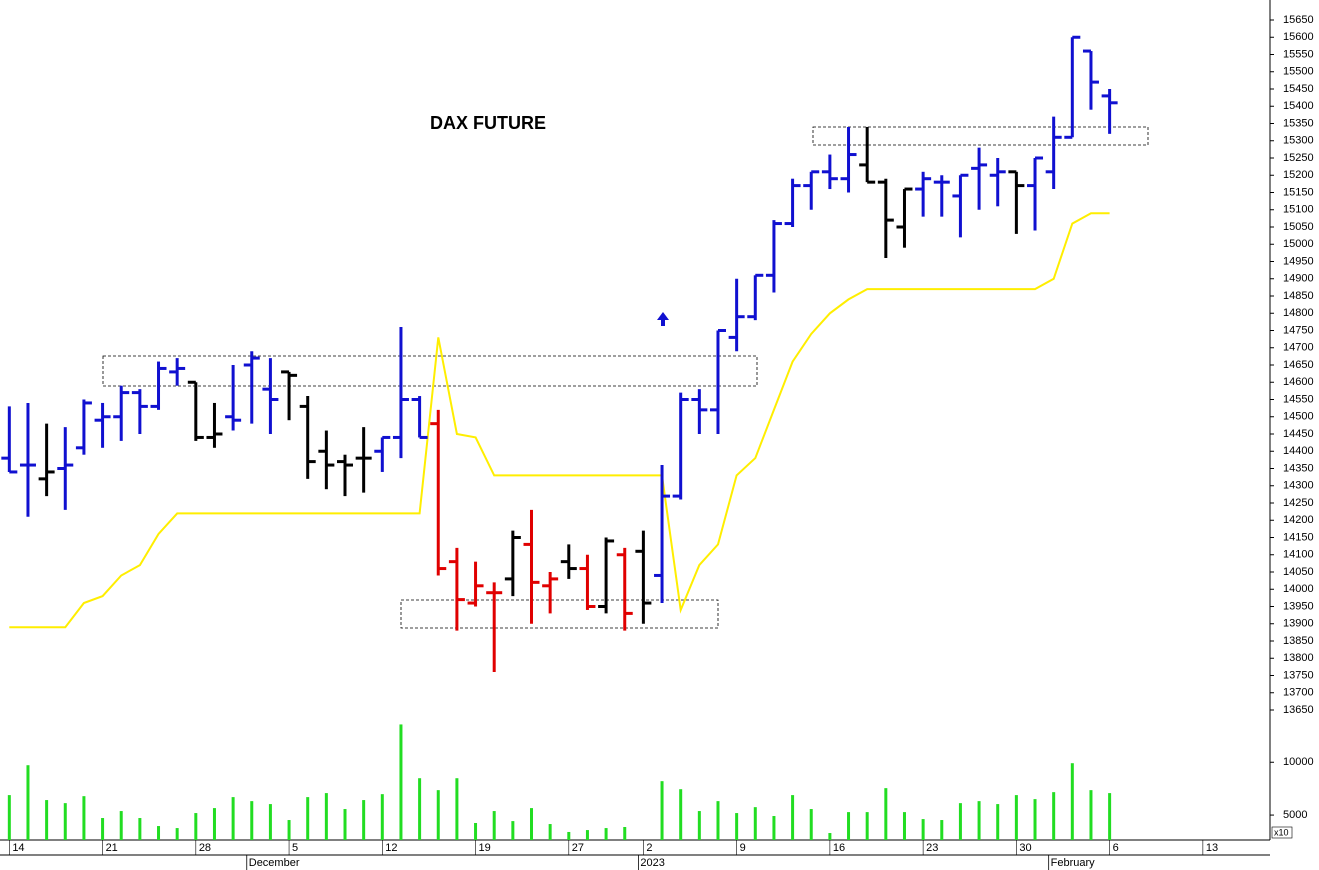 This screenshot has height=870, width=1319. I want to click on y-tick-label: 15100, so click(1298, 210).